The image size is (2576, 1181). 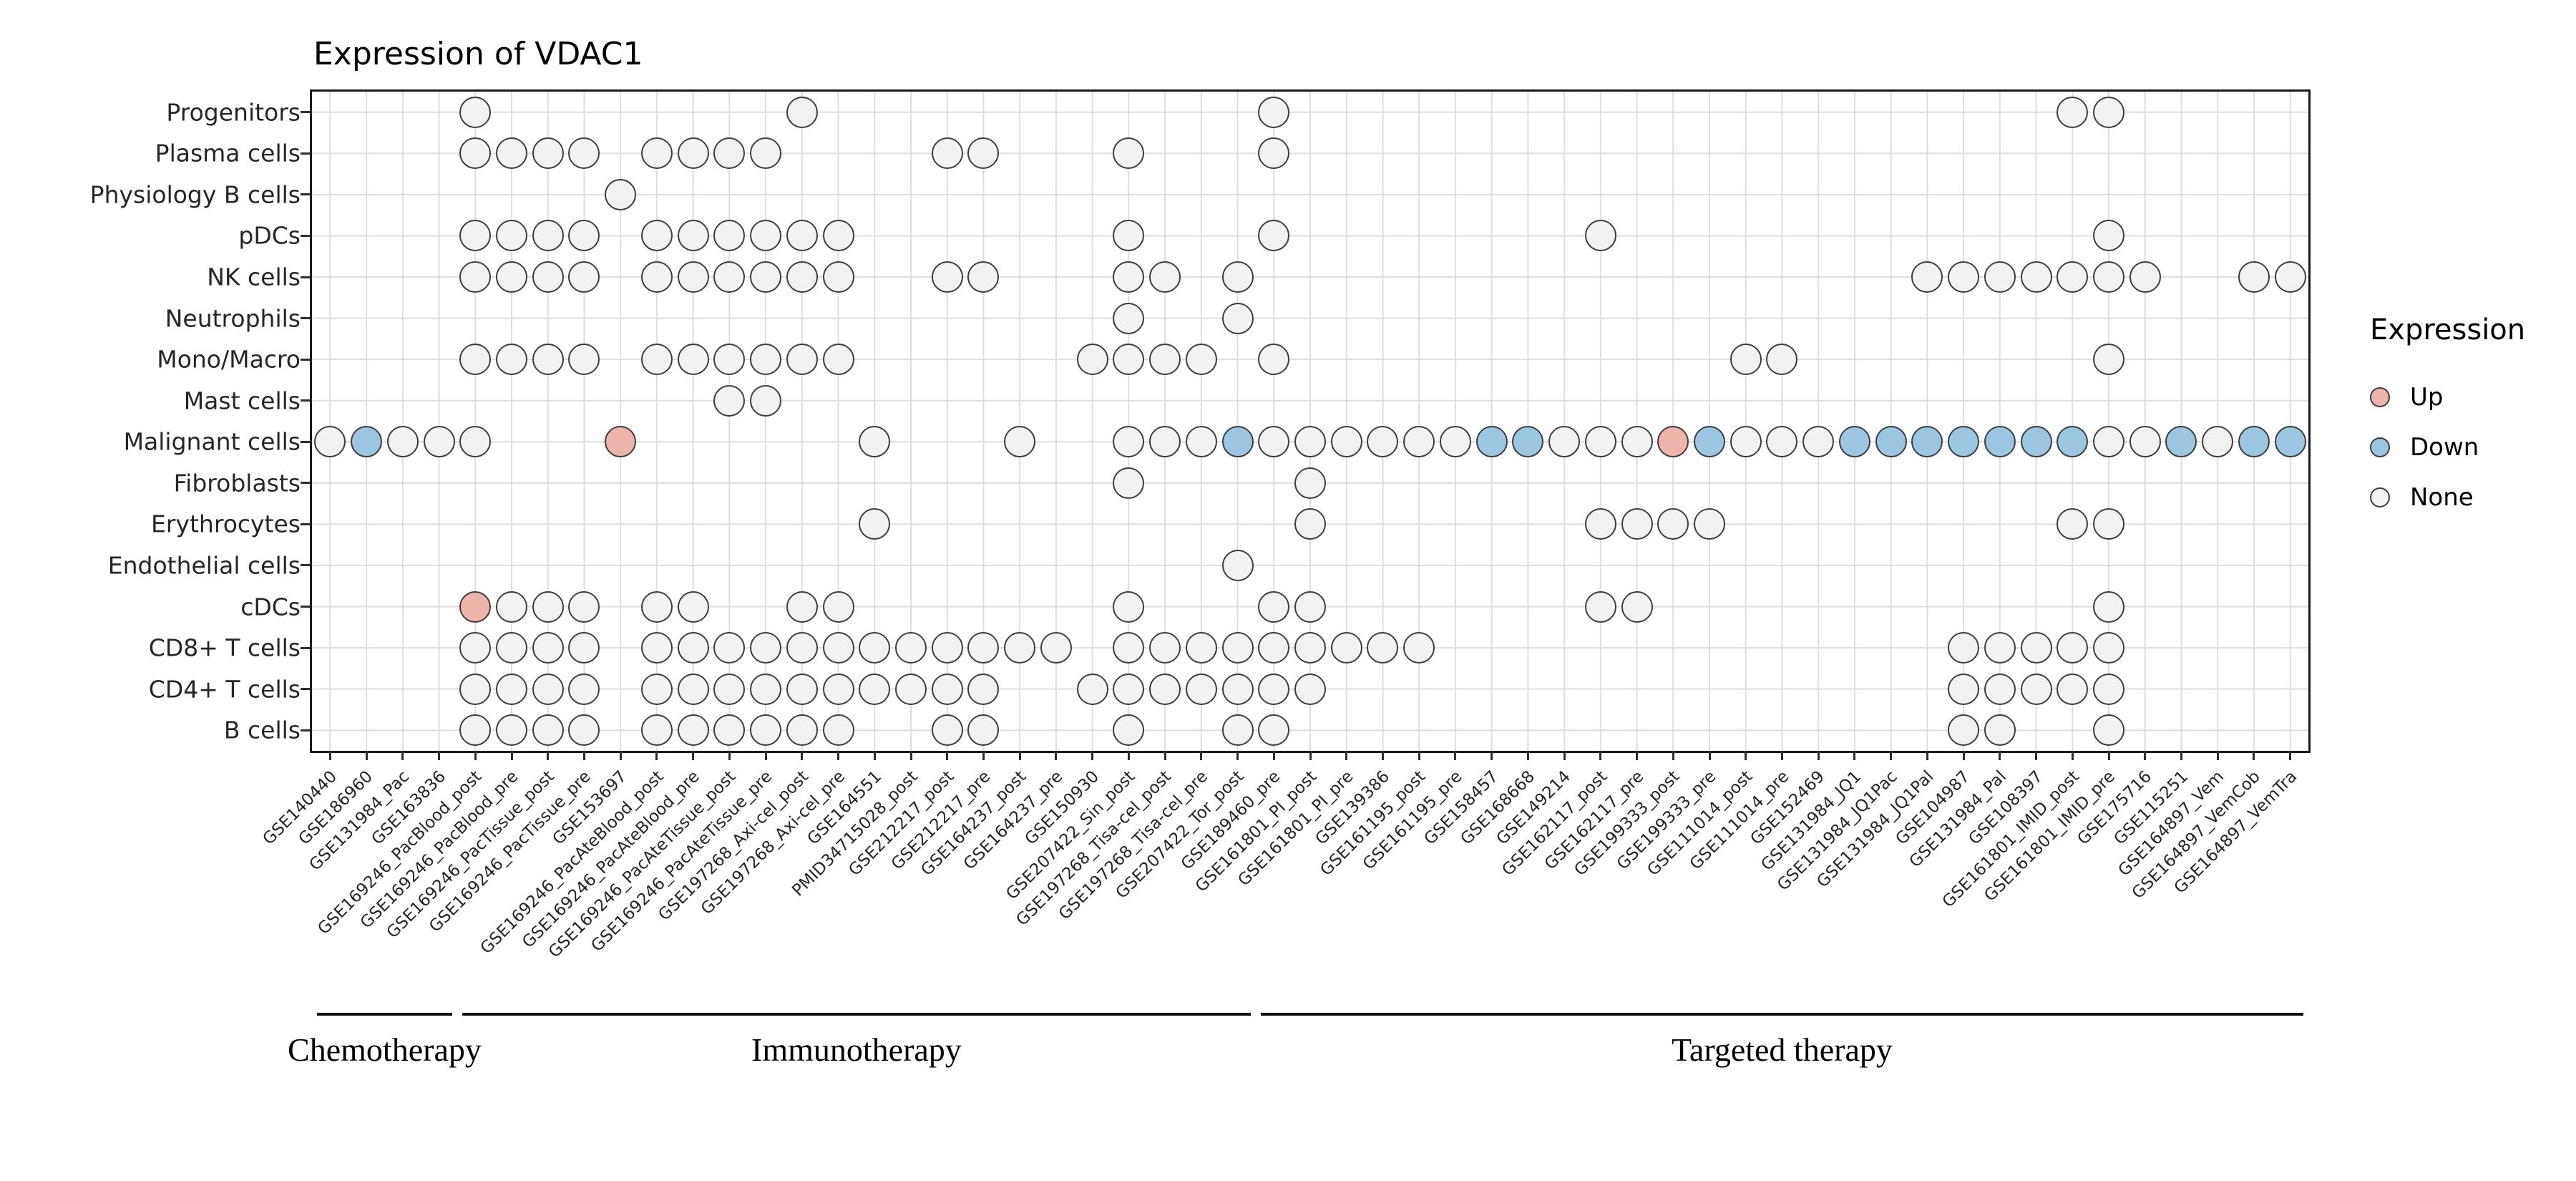 I want to click on chart-title: Expression of VDAC1, so click(x=478, y=54).